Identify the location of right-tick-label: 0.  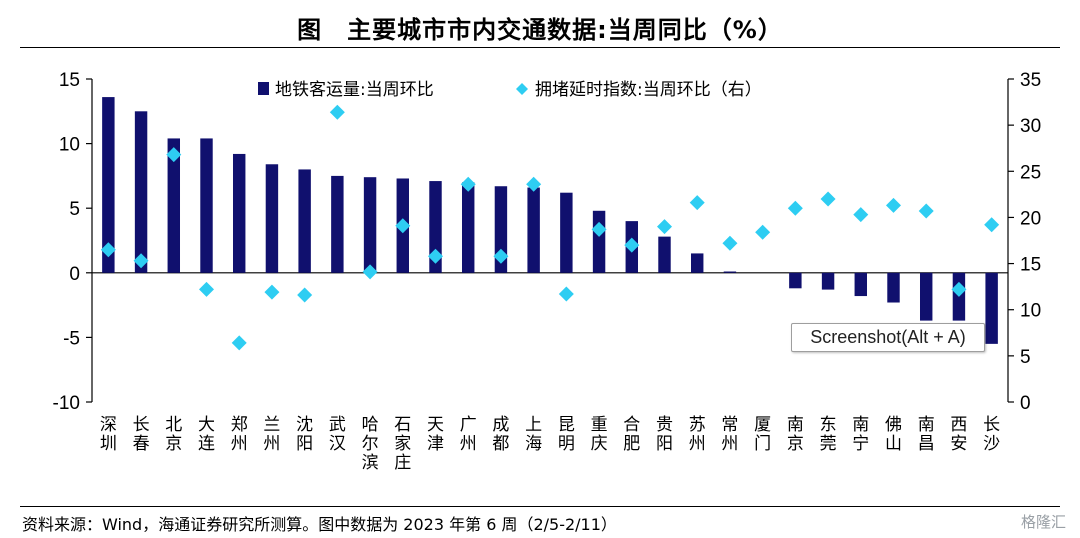
(1025, 403).